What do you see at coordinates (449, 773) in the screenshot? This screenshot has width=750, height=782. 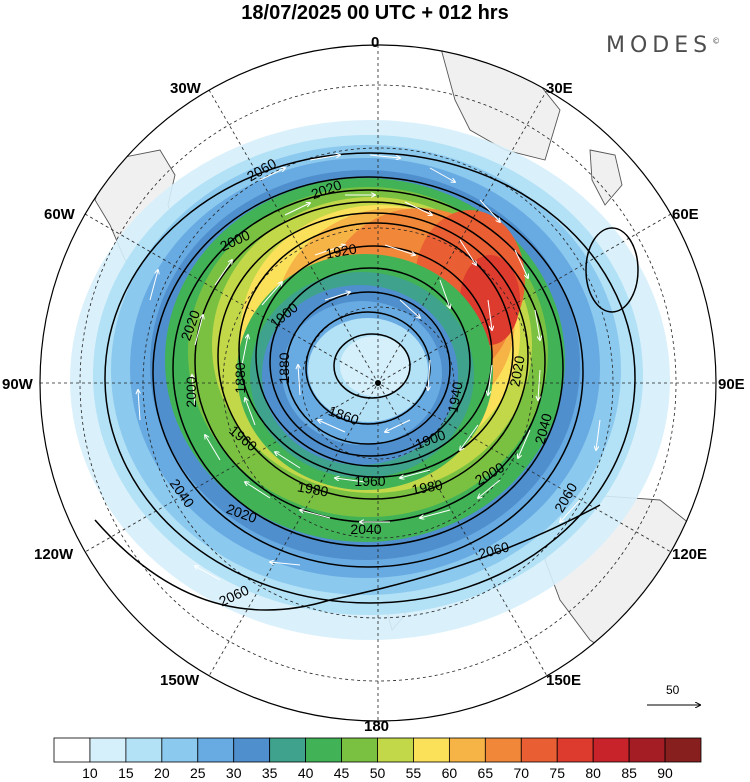 I see `colorbar-tick-label: 60` at bounding box center [449, 773].